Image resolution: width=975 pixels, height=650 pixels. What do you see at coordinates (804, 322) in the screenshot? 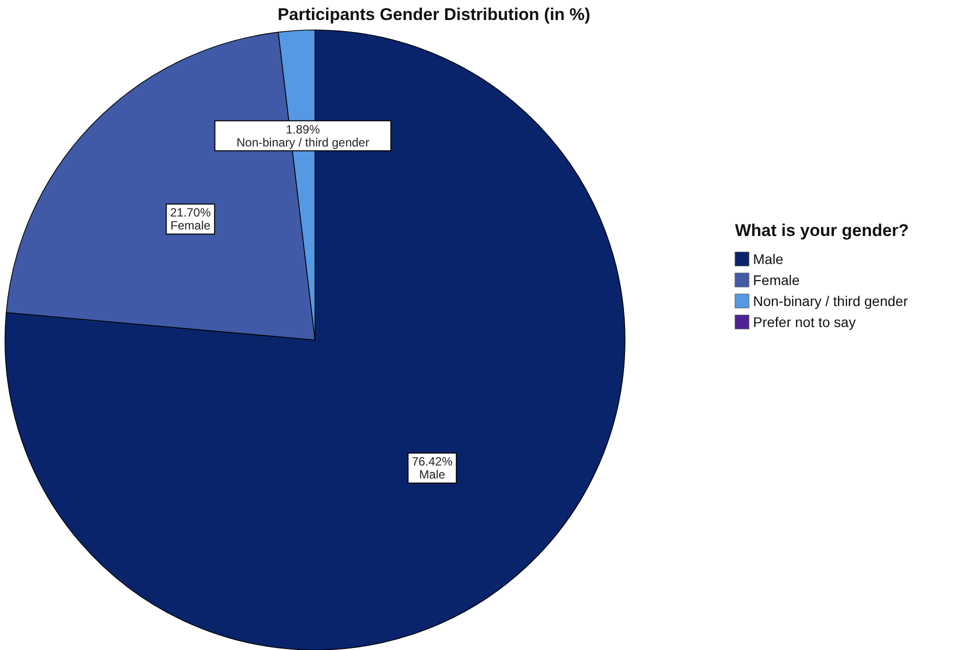
I see `legend-label: Prefer not to say` at bounding box center [804, 322].